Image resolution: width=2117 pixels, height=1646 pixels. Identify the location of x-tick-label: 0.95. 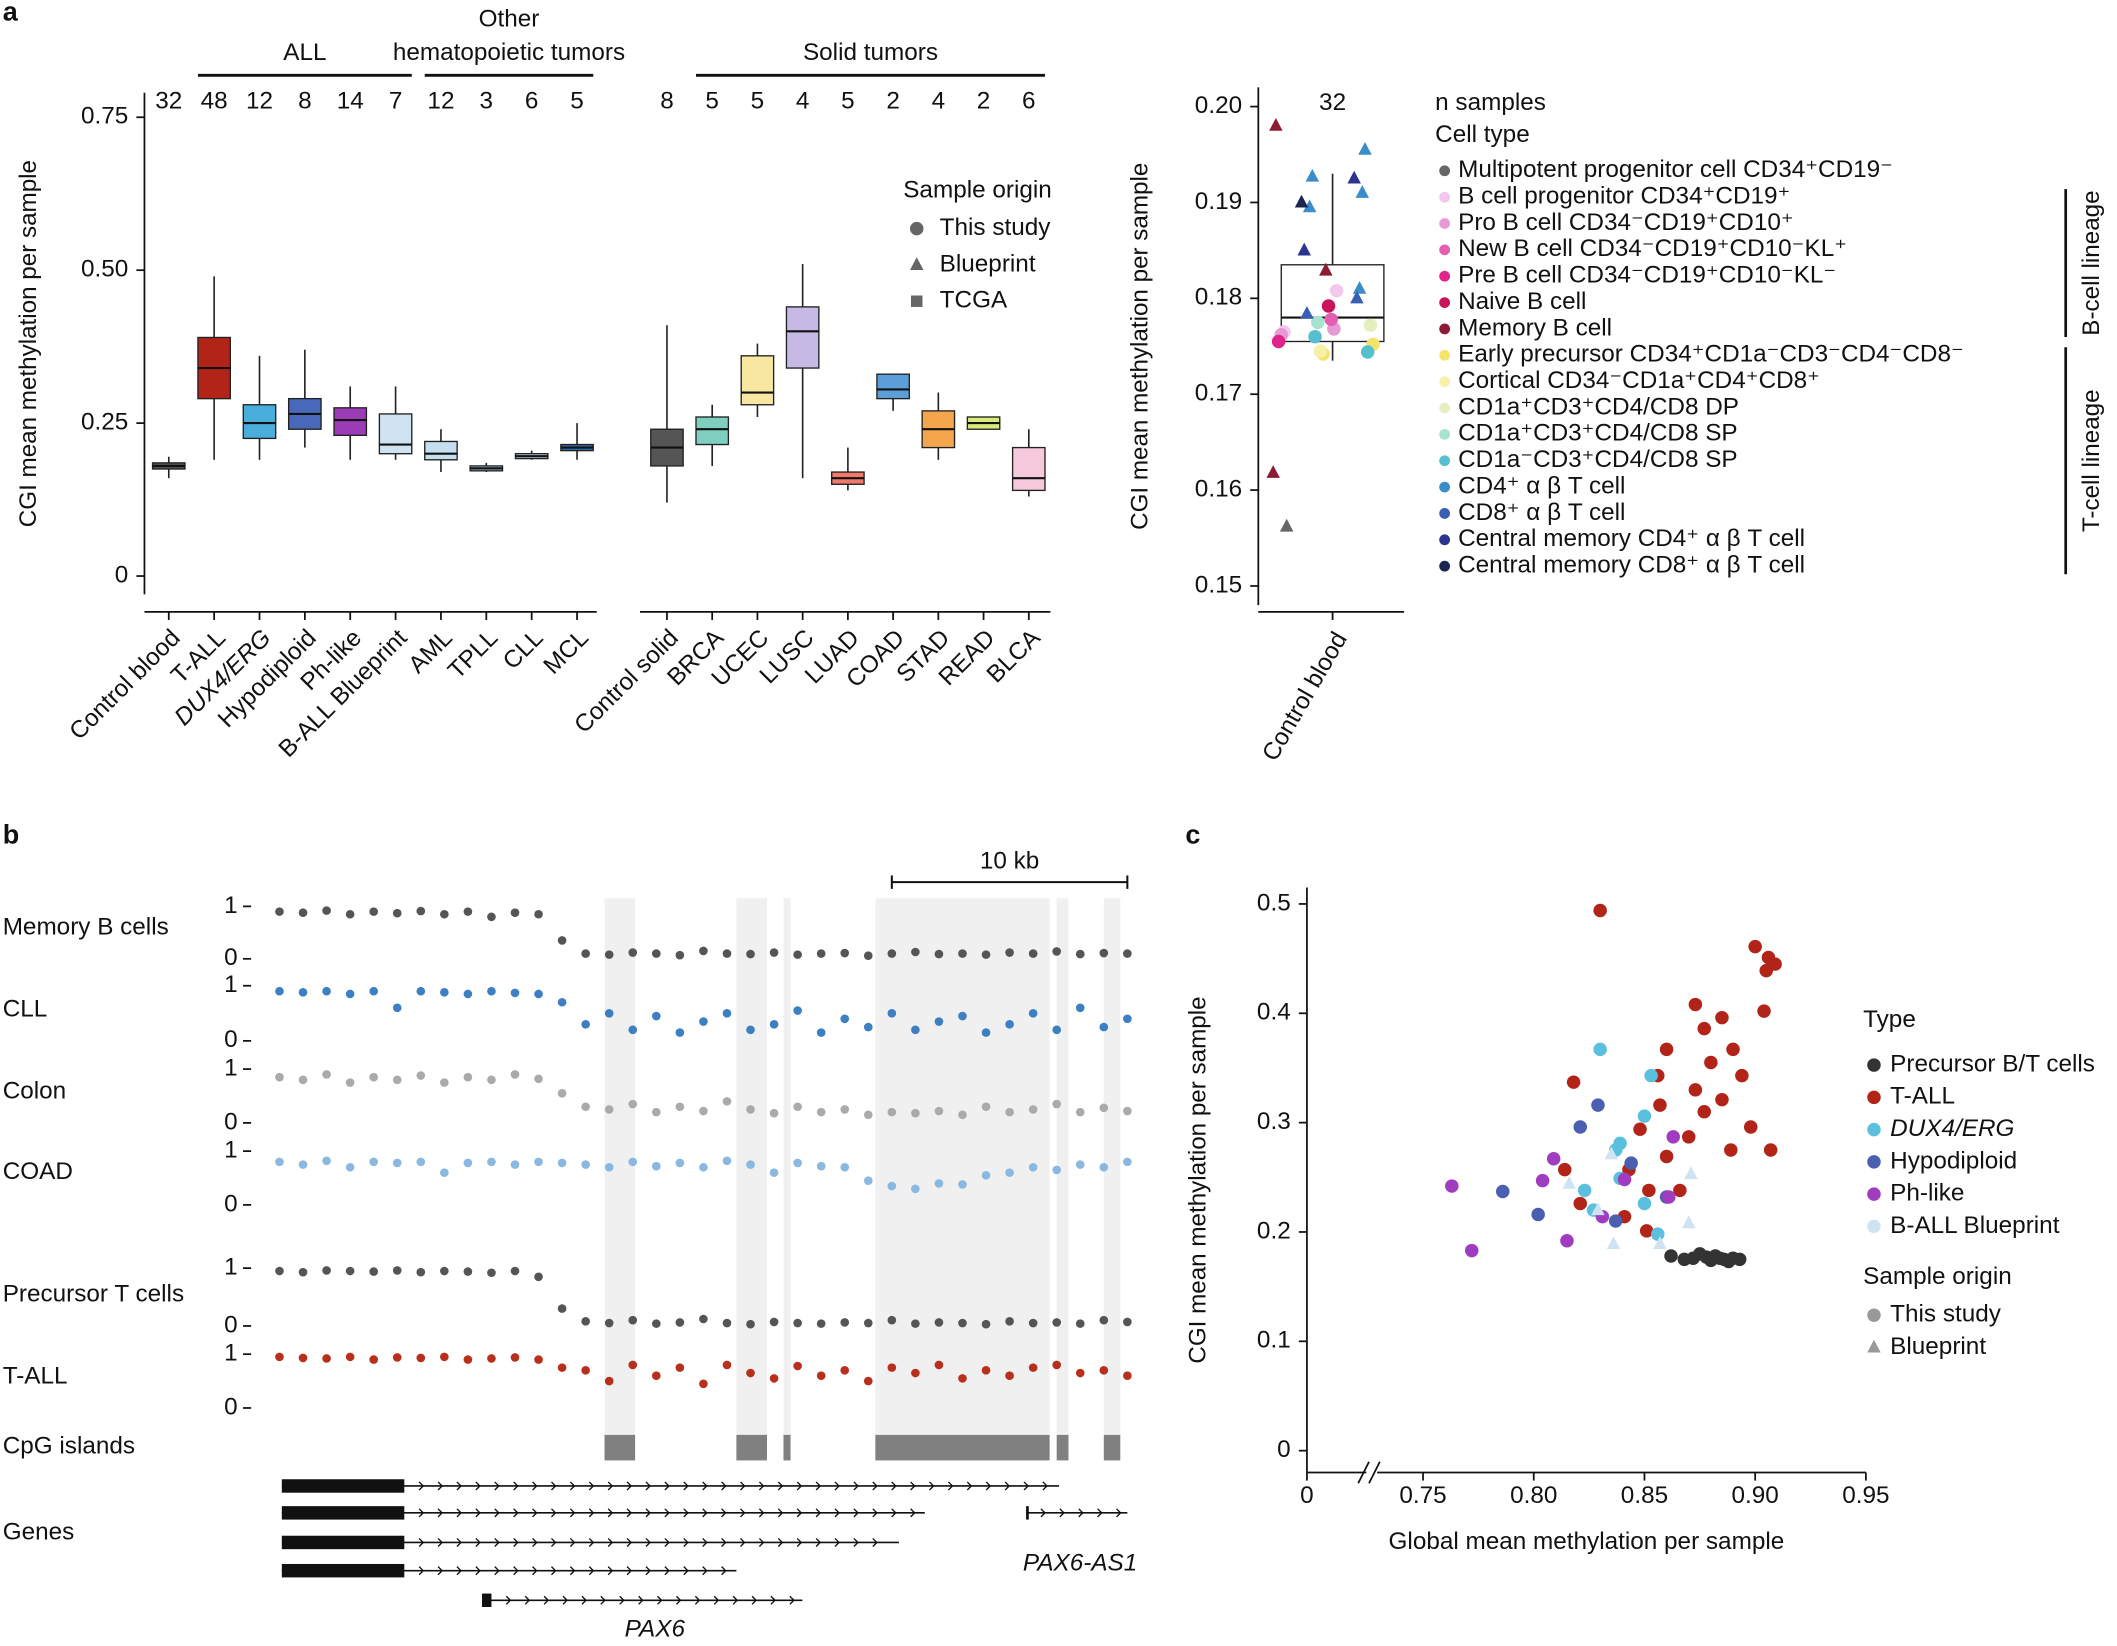
(1865, 1495).